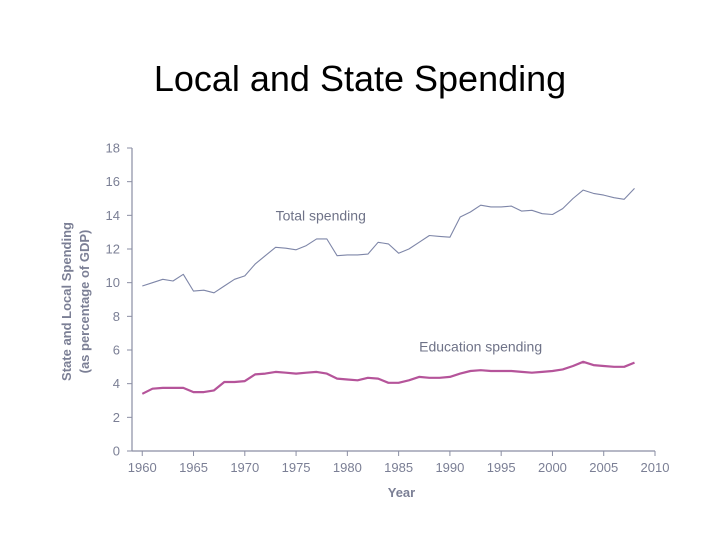 This screenshot has height=540, width=720. What do you see at coordinates (360, 78) in the screenshot?
I see `slide-title: Local and State Spending` at bounding box center [360, 78].